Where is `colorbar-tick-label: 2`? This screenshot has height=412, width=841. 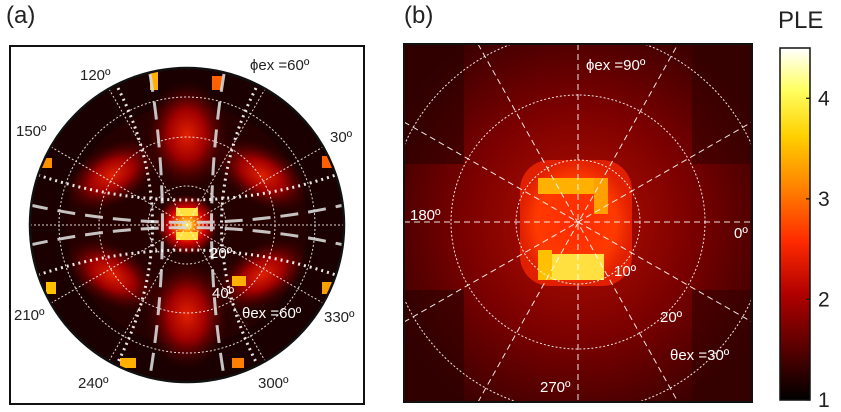
colorbar-tick-label: 2 is located at coordinates (824, 299).